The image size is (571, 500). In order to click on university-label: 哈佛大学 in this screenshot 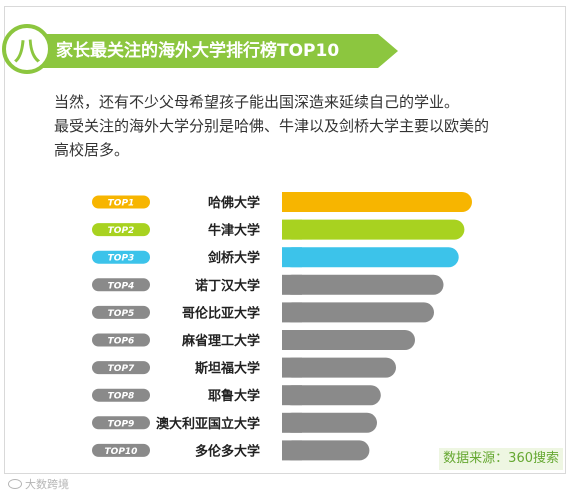, I will do `click(234, 203)`.